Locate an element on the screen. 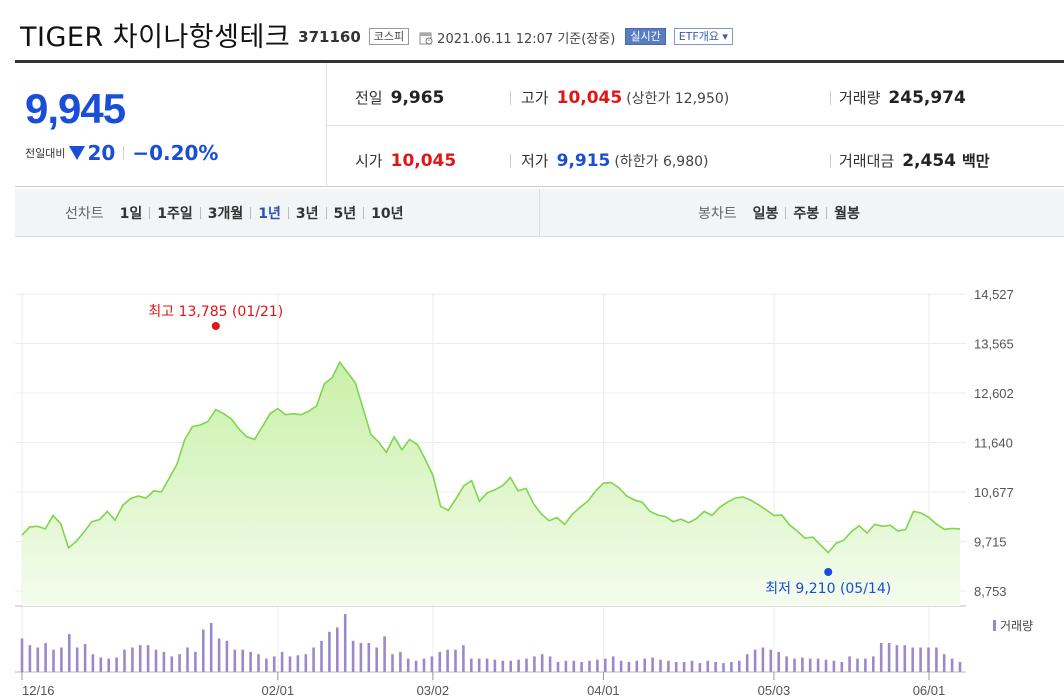  volume: 거래량 245,974 is located at coordinates (902, 97).